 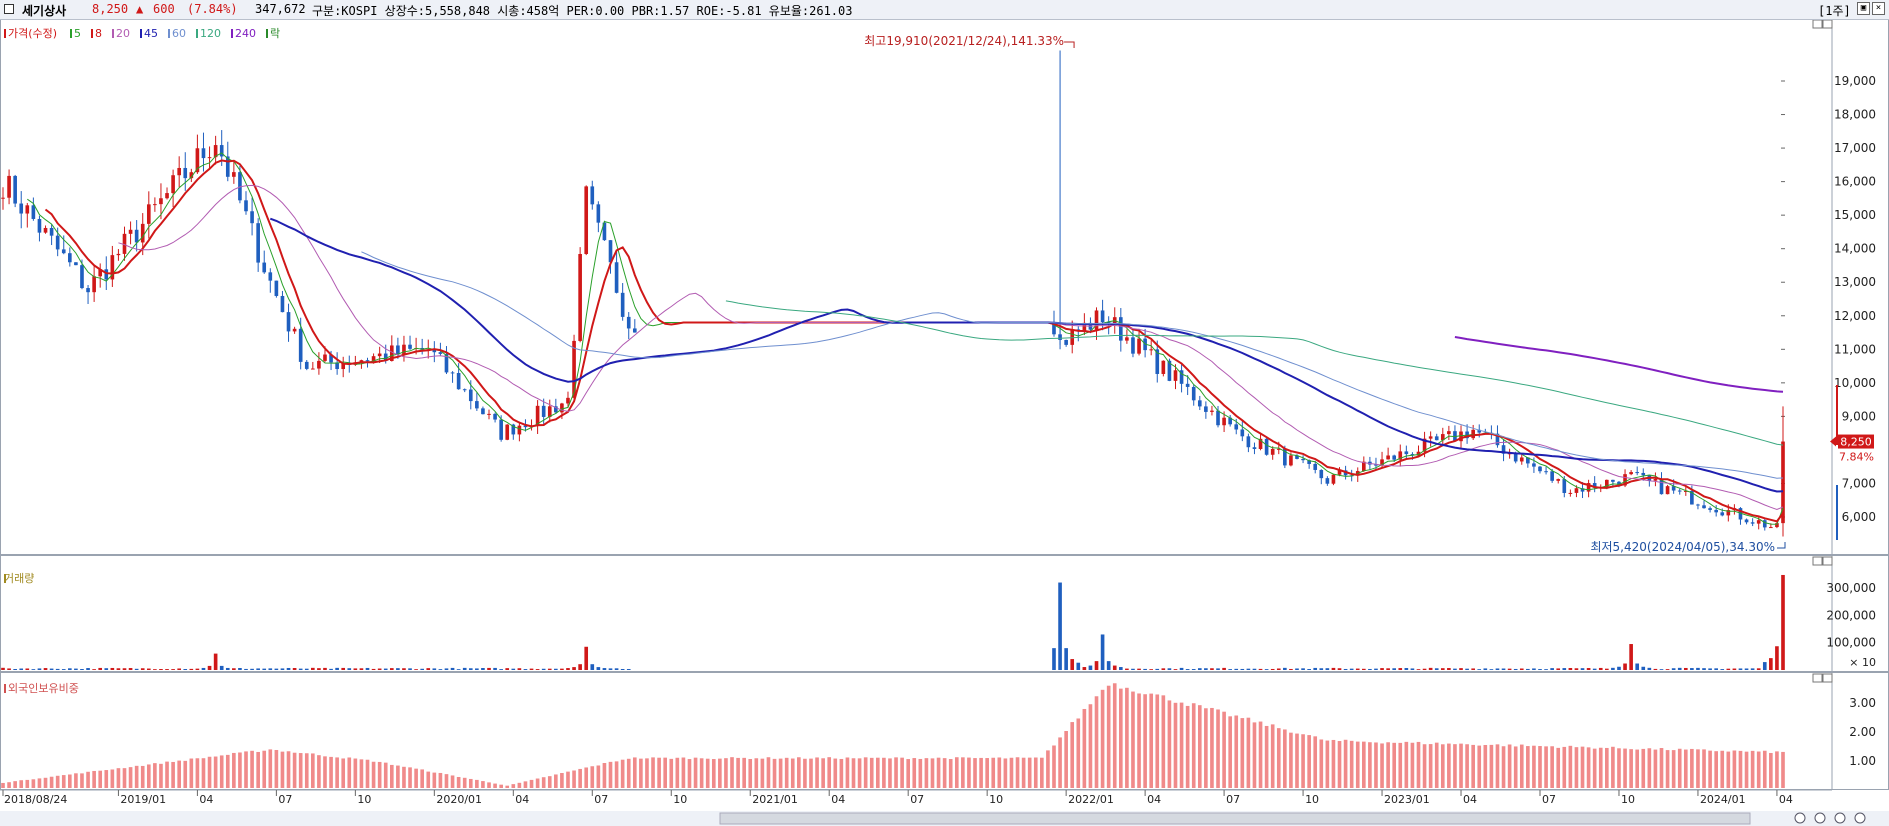 I want to click on x-tick-label-6: 04, so click(x=522, y=799).